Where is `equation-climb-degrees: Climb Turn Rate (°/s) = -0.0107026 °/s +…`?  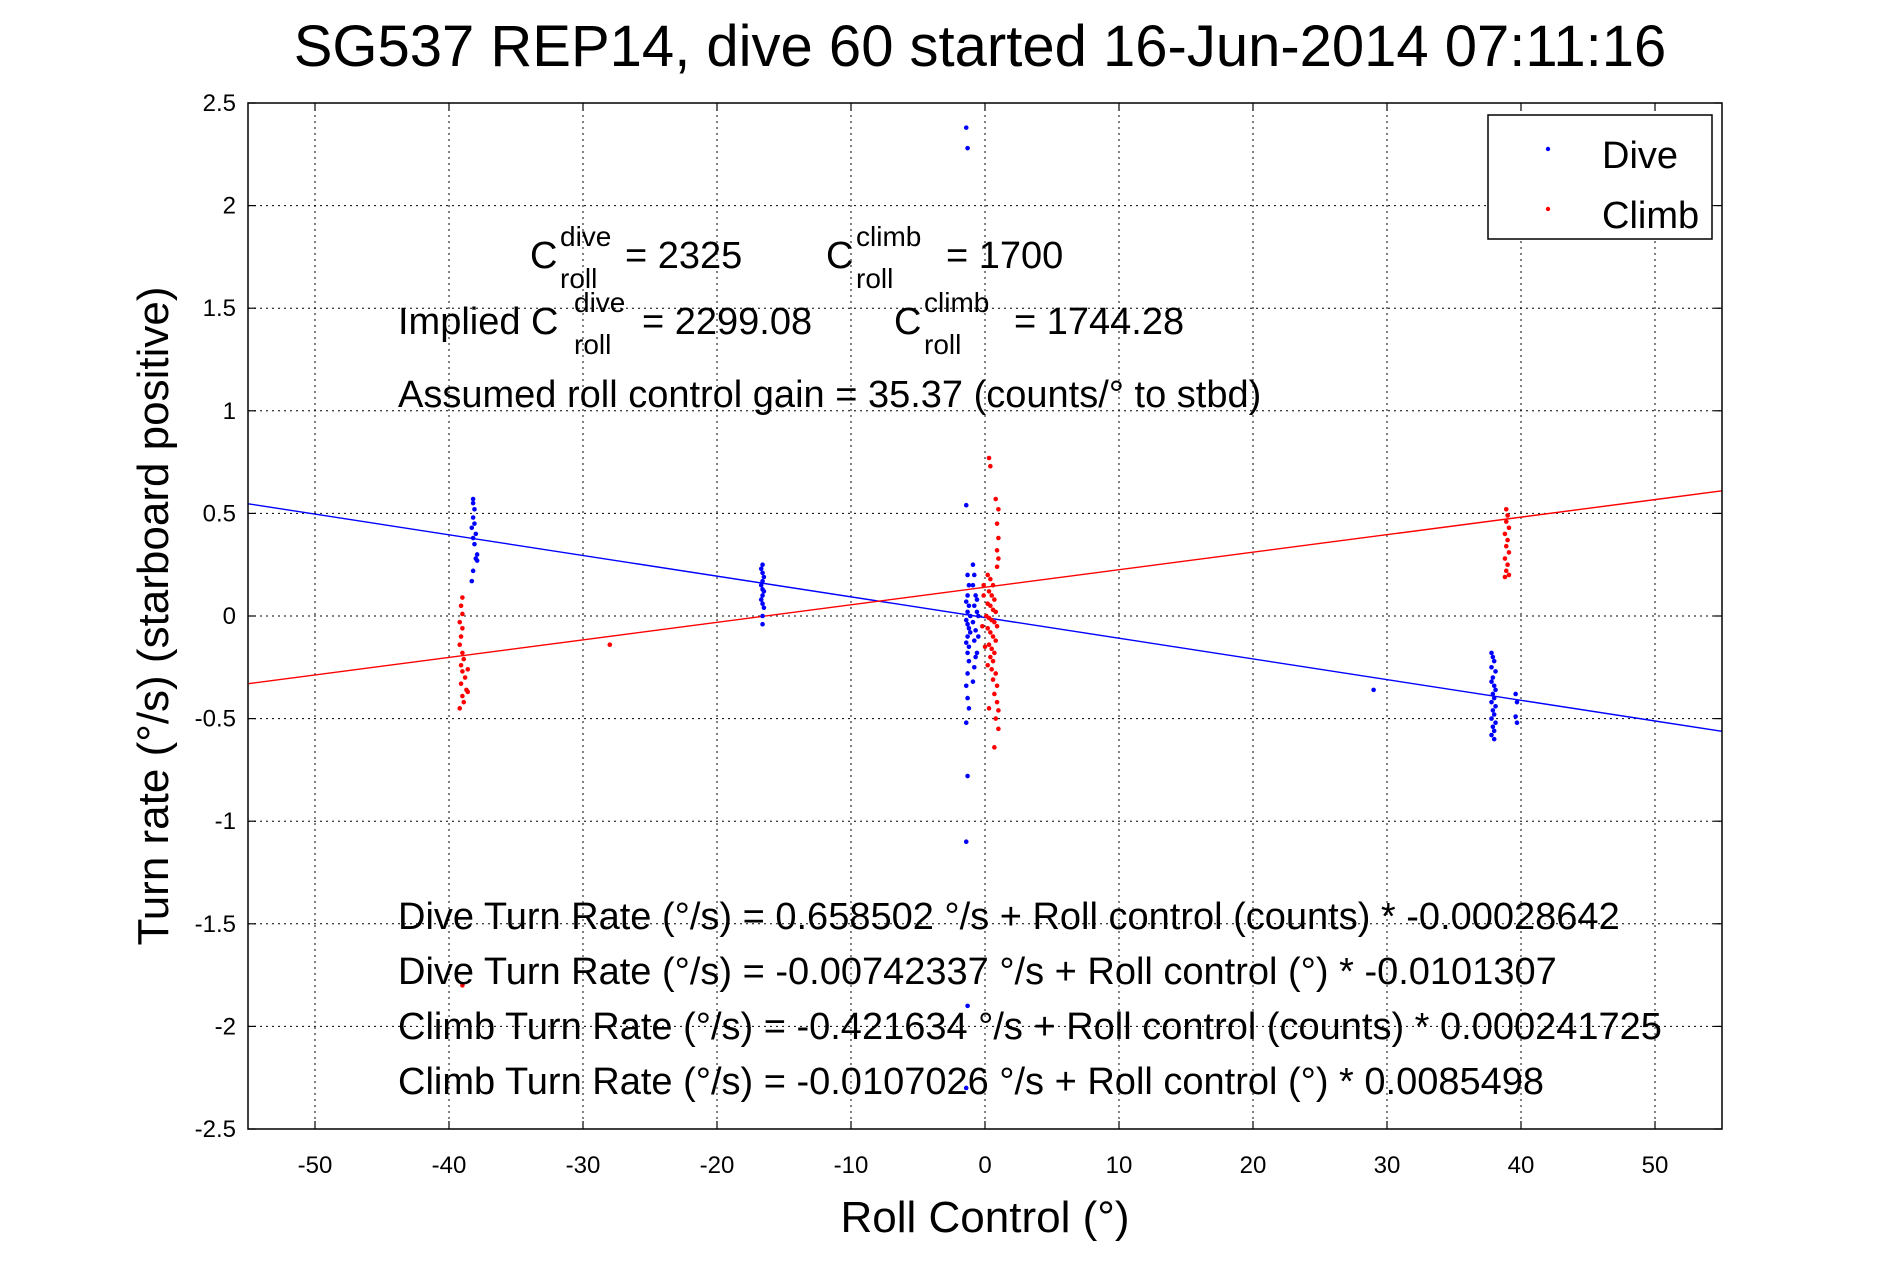
equation-climb-degrees: Climb Turn Rate (°/s) = -0.0107026 °/s +… is located at coordinates (971, 1082).